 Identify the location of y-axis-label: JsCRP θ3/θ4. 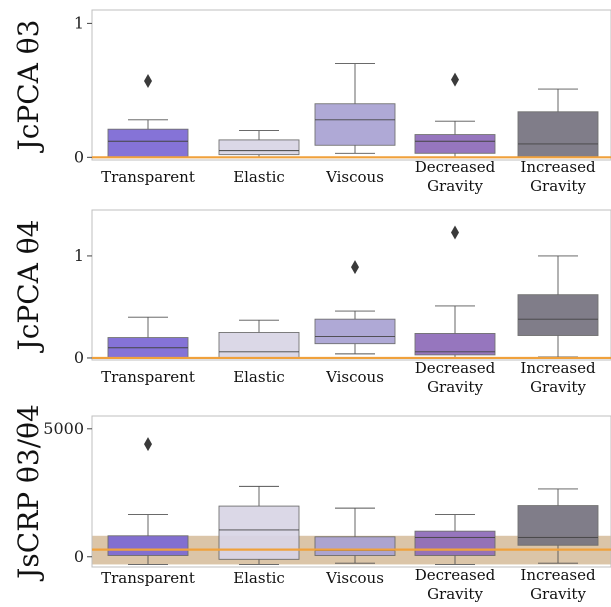
(28, 493).